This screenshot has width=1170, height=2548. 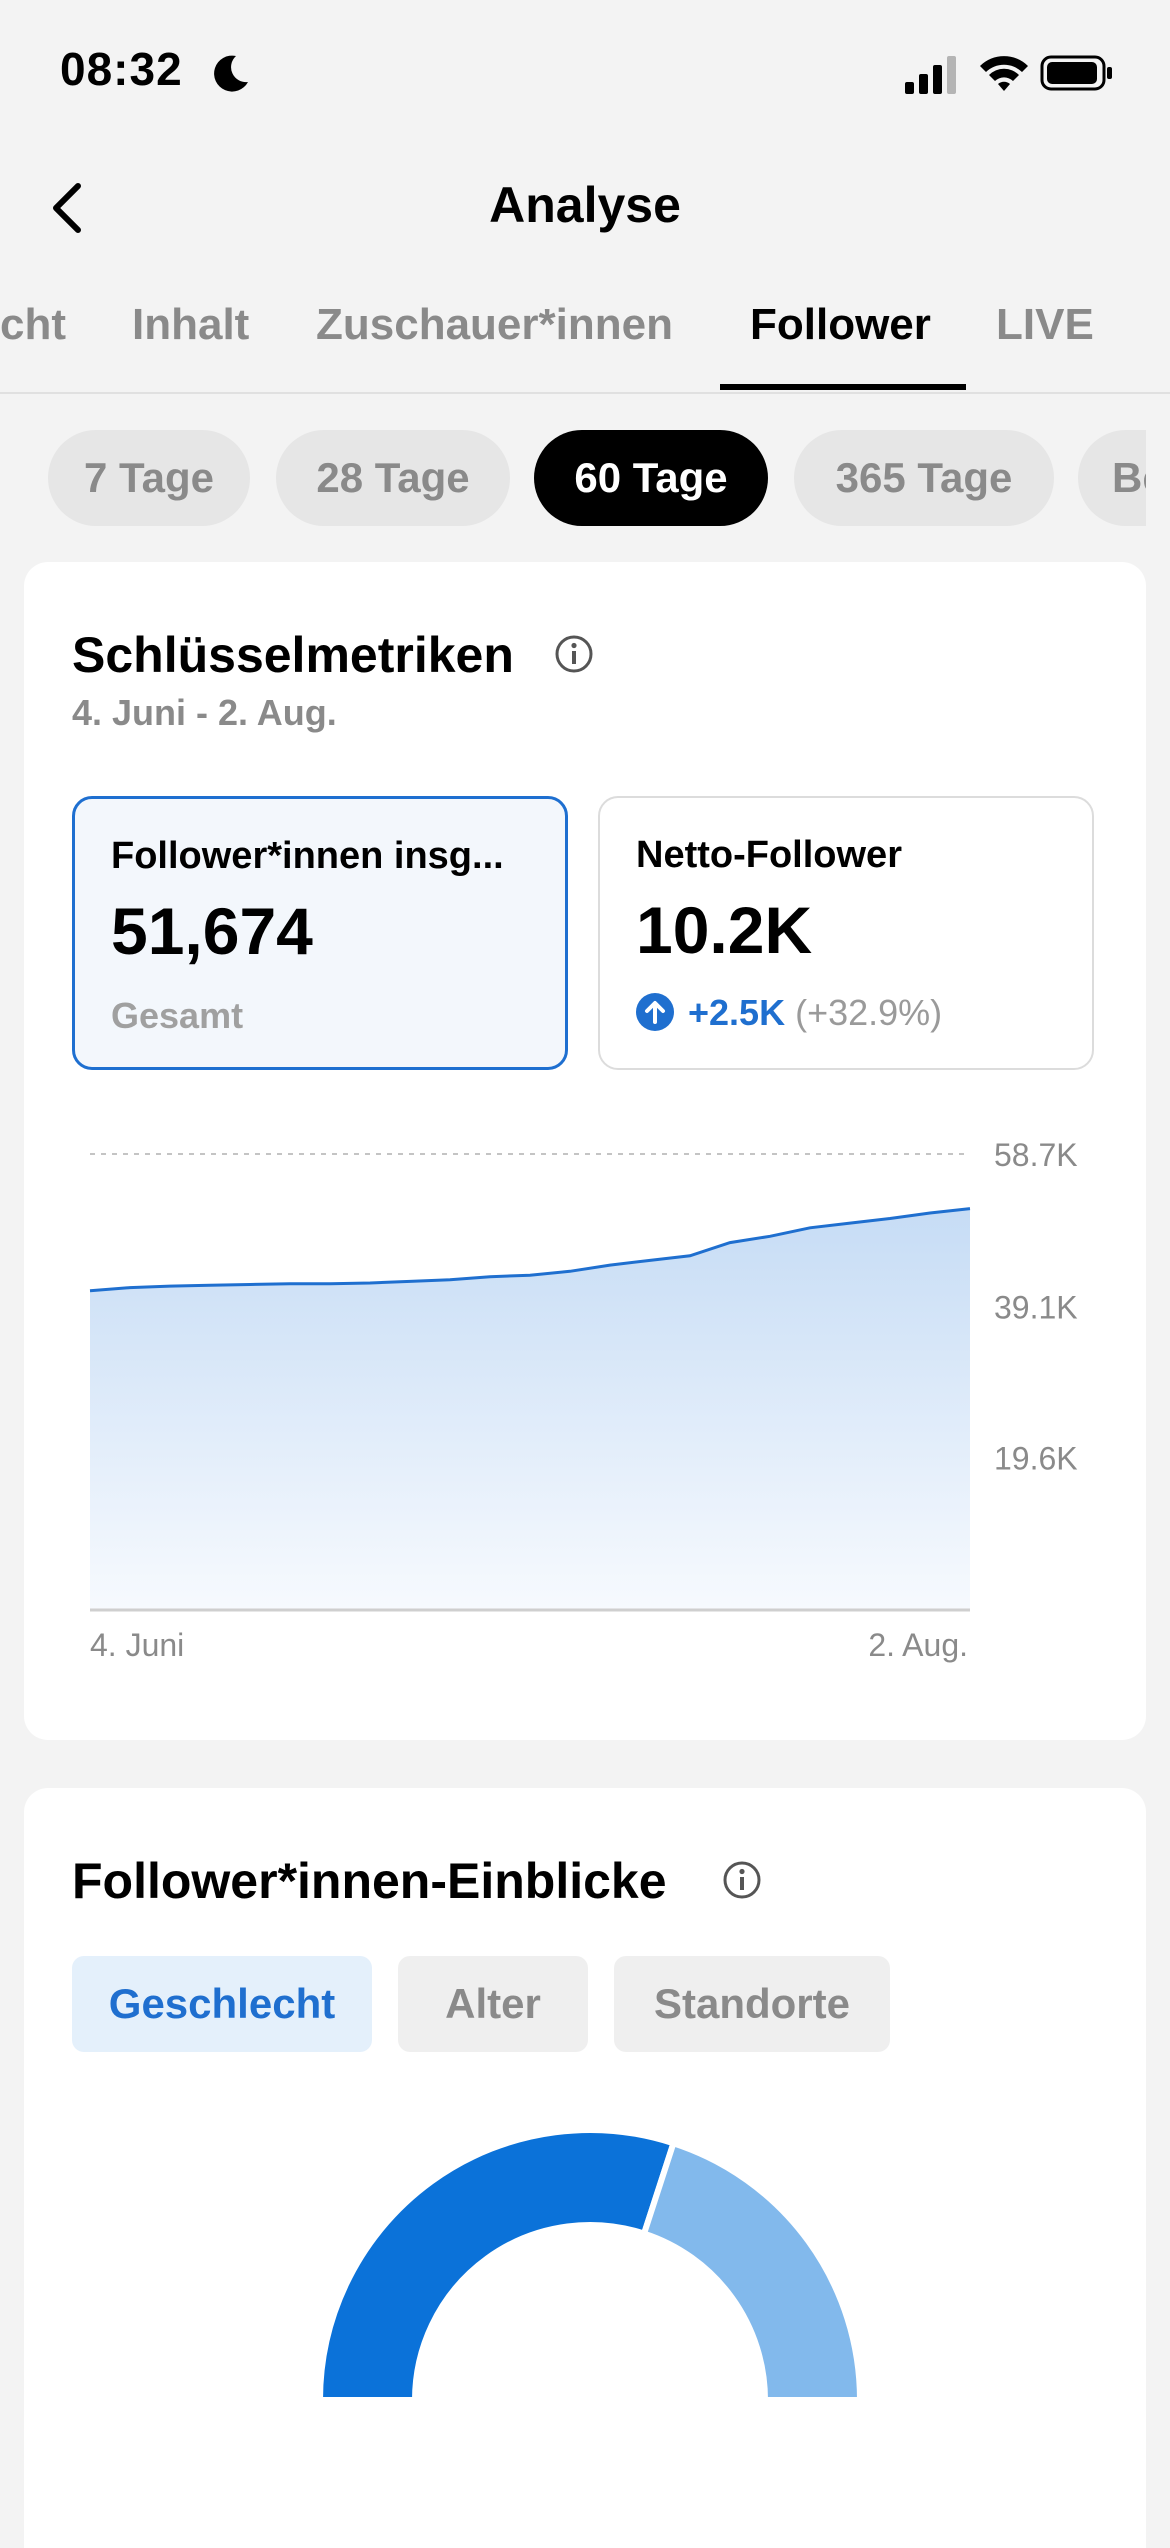 I want to click on tab-followers: Follower, so click(x=840, y=324).